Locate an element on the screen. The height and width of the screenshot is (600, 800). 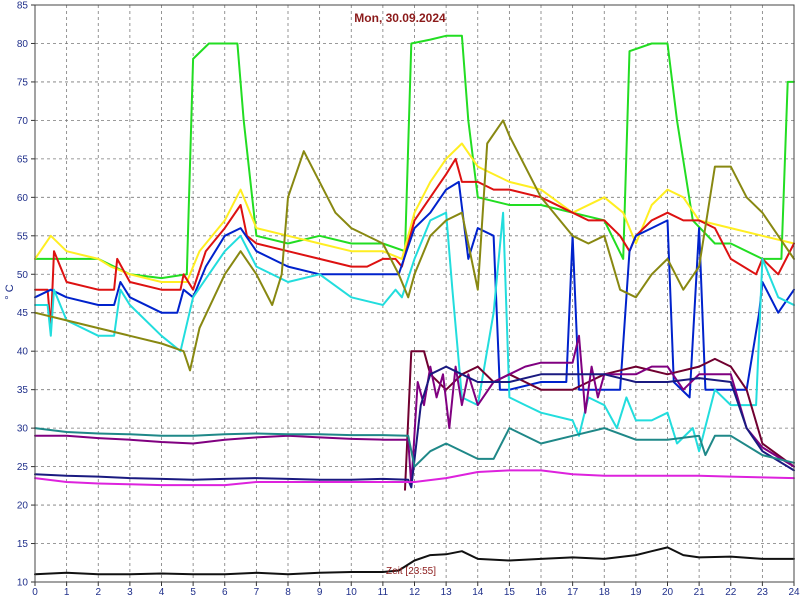
y-tick-label: 50 is located at coordinates (23, 275).